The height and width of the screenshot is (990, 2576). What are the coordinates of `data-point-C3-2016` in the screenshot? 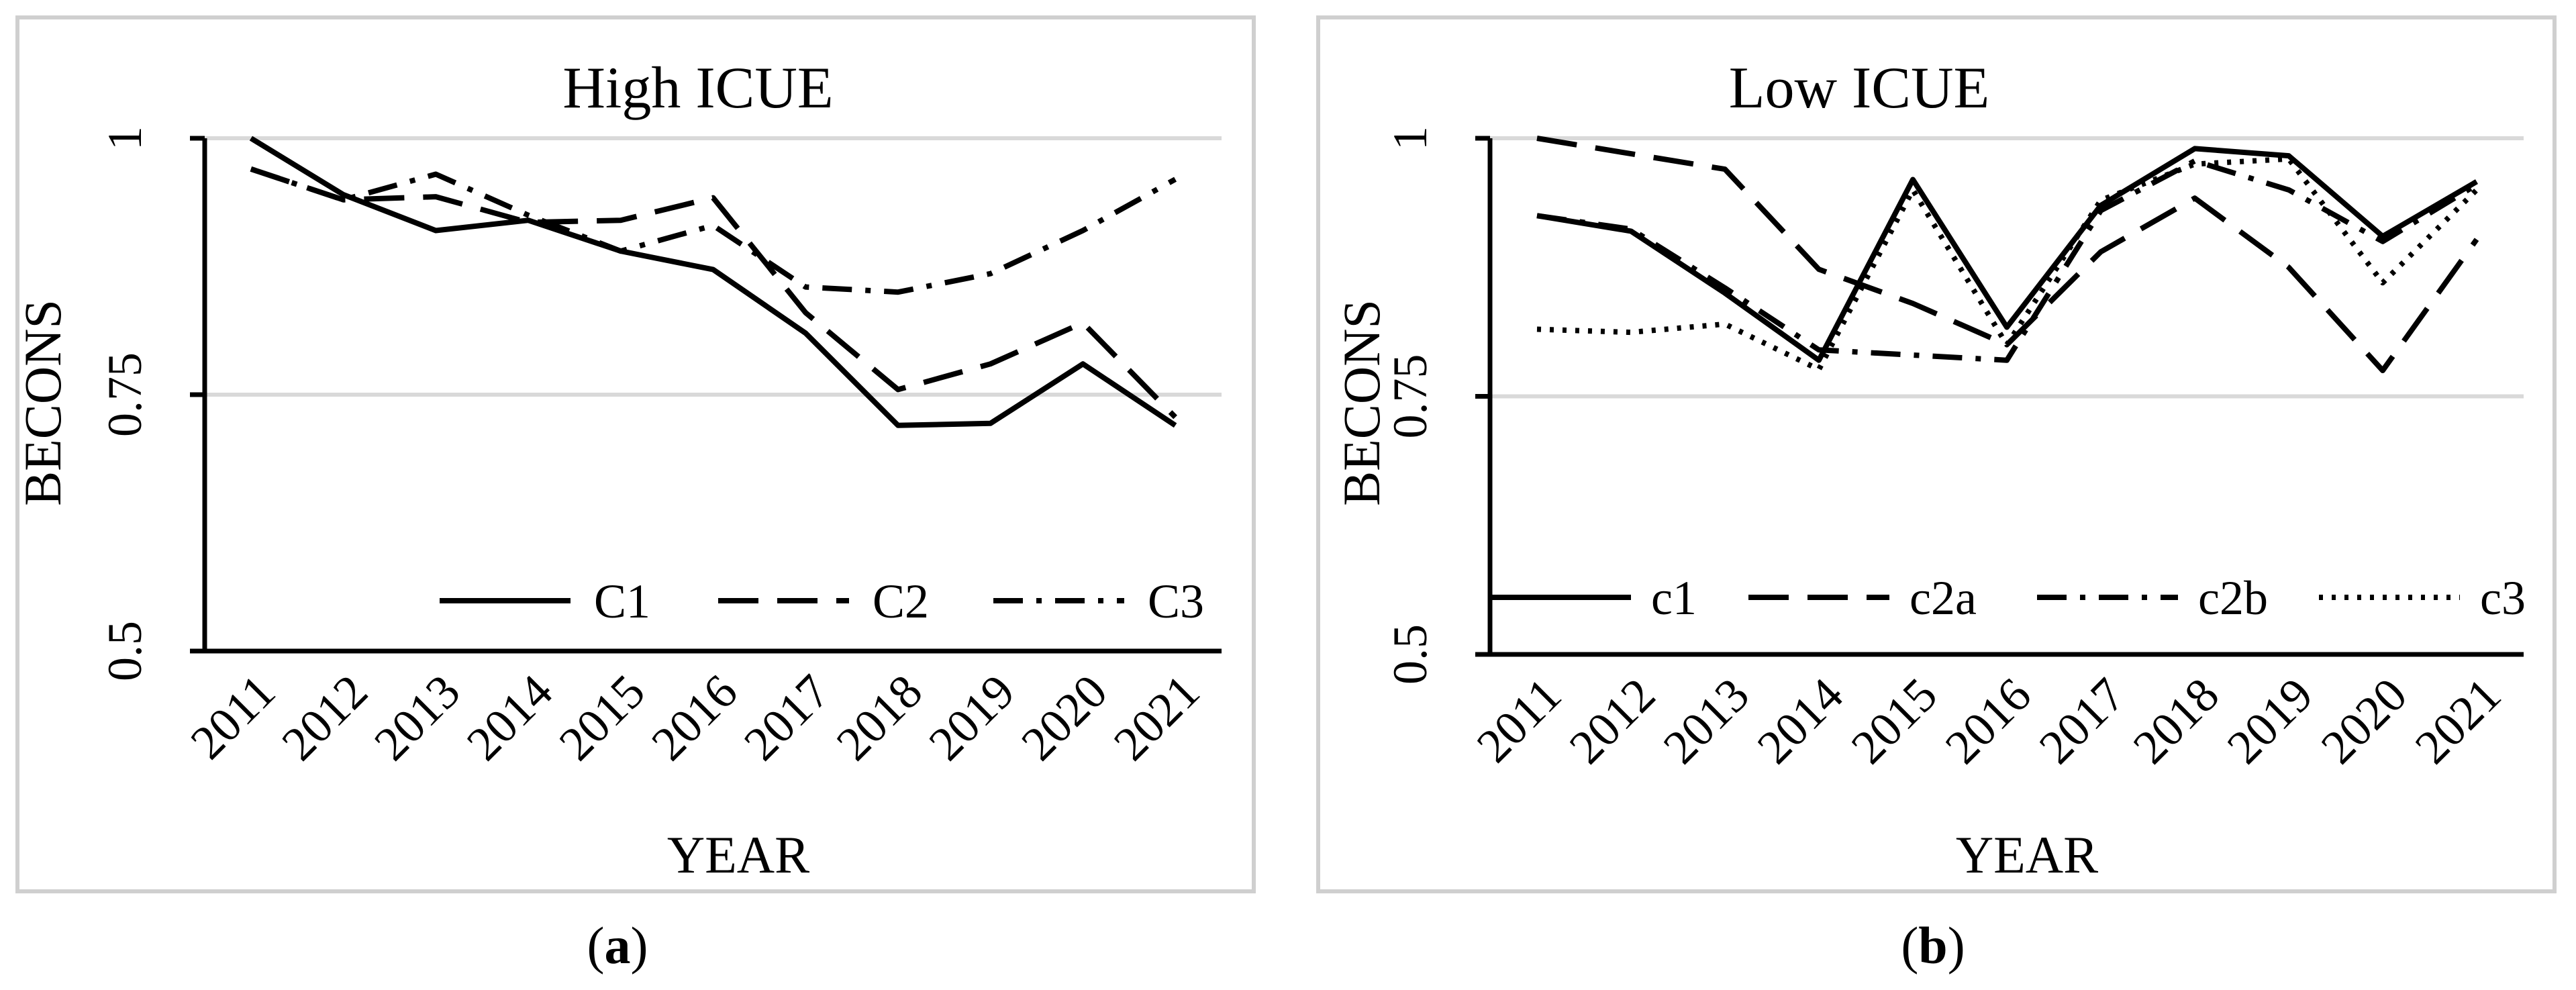 It's located at (713, 226).